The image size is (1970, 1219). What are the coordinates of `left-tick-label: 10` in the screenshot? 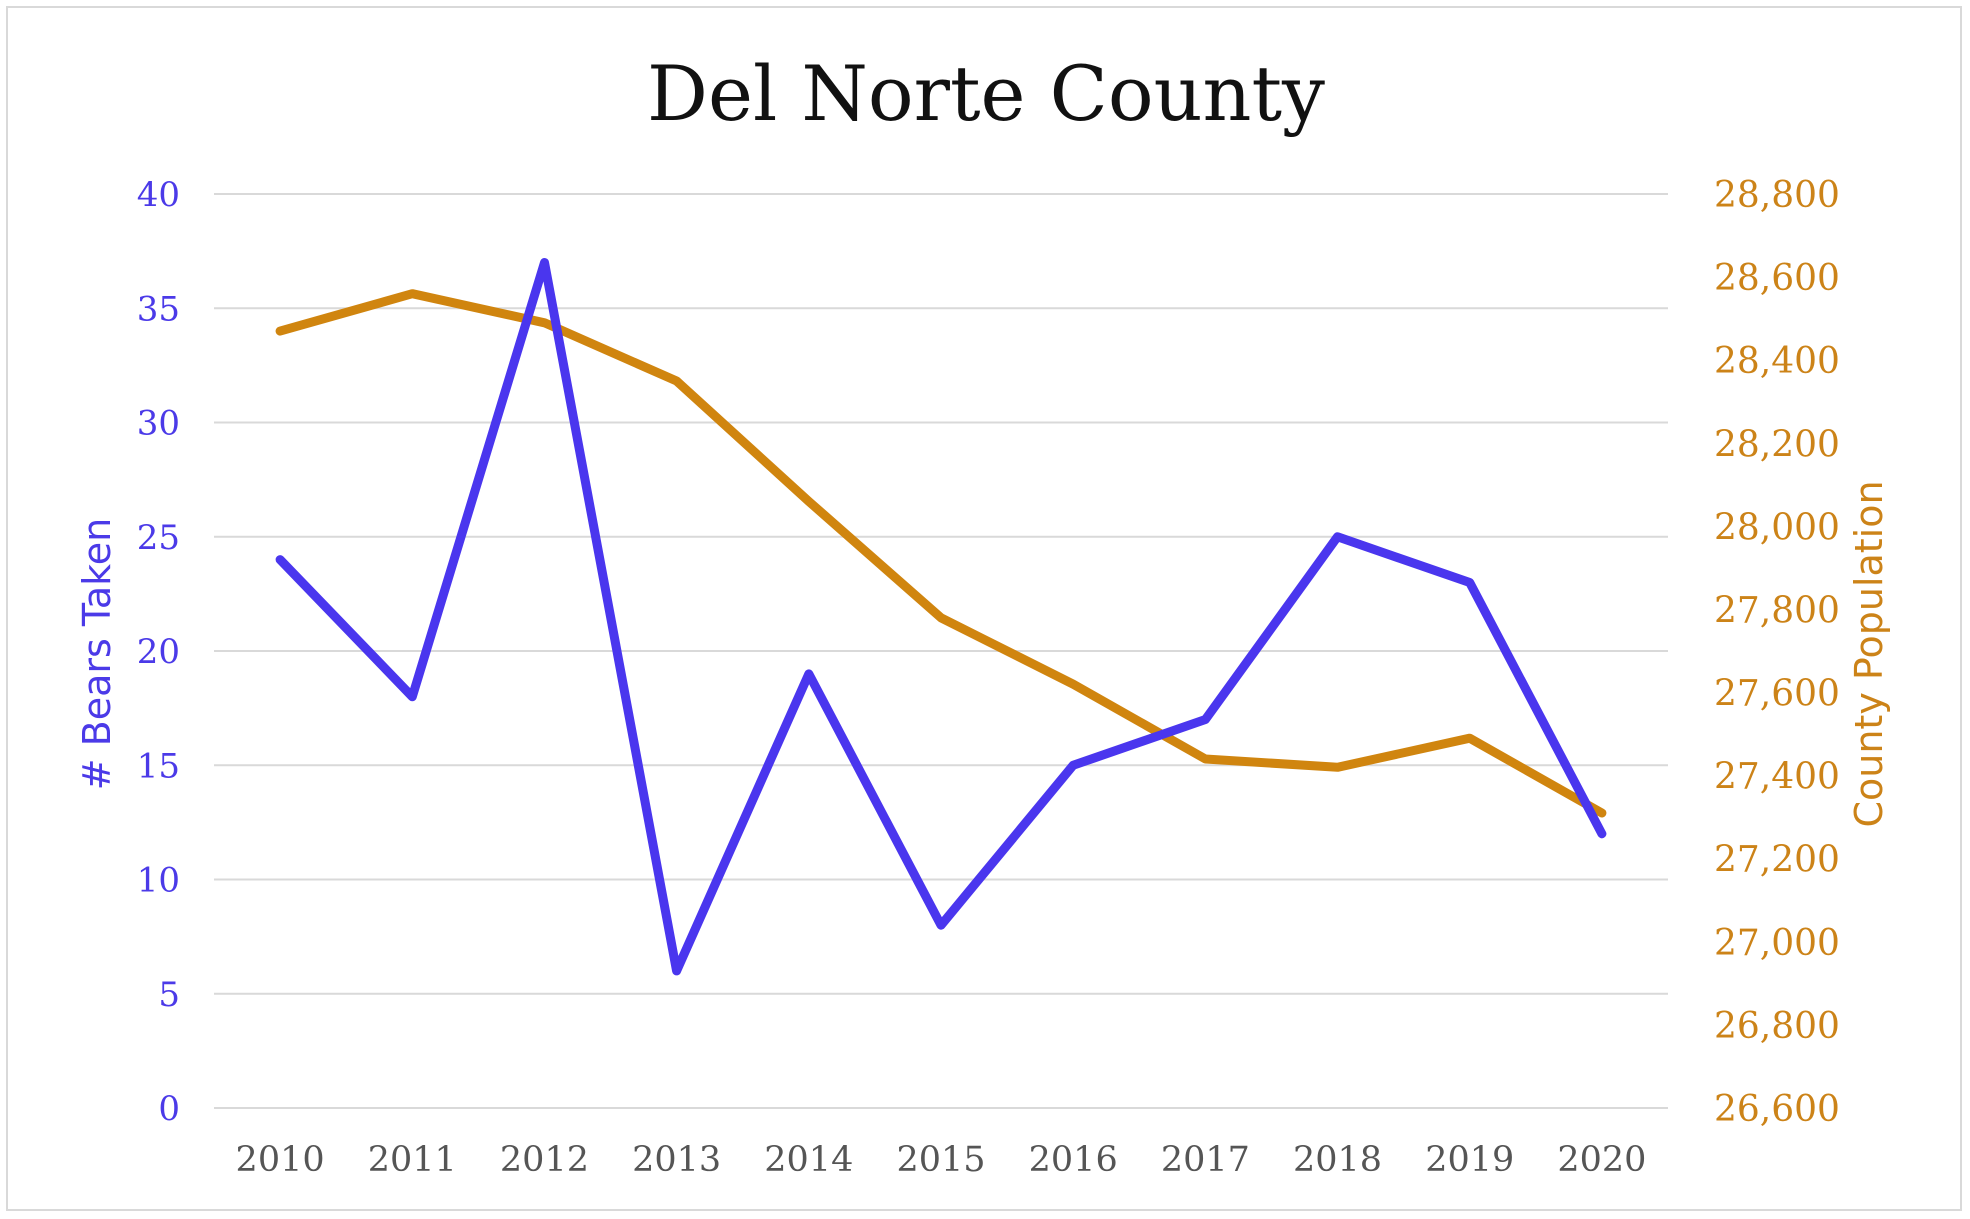 It's located at (158, 881).